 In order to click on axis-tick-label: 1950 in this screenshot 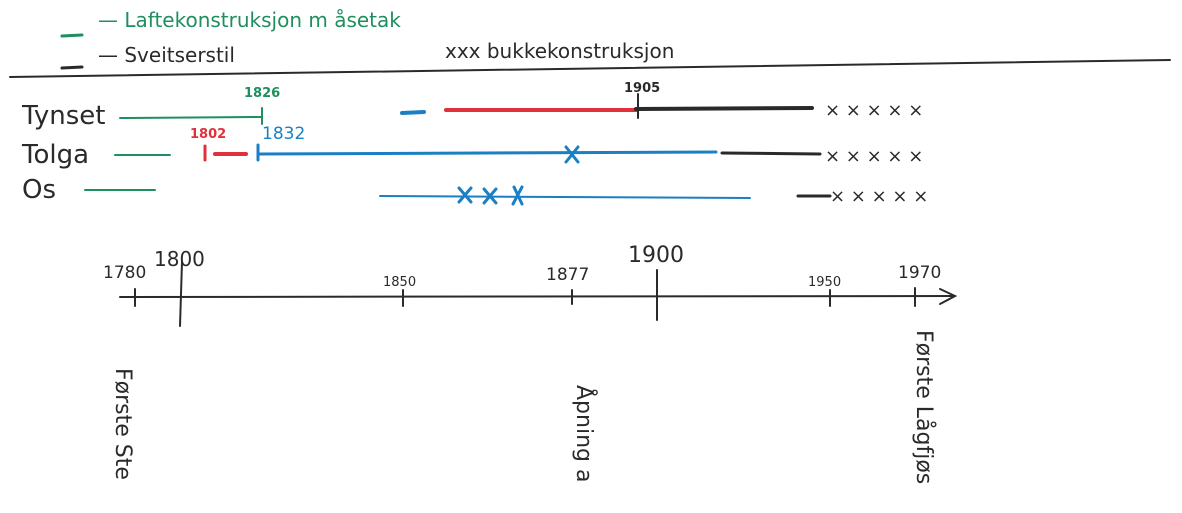, I will do `click(824, 282)`.